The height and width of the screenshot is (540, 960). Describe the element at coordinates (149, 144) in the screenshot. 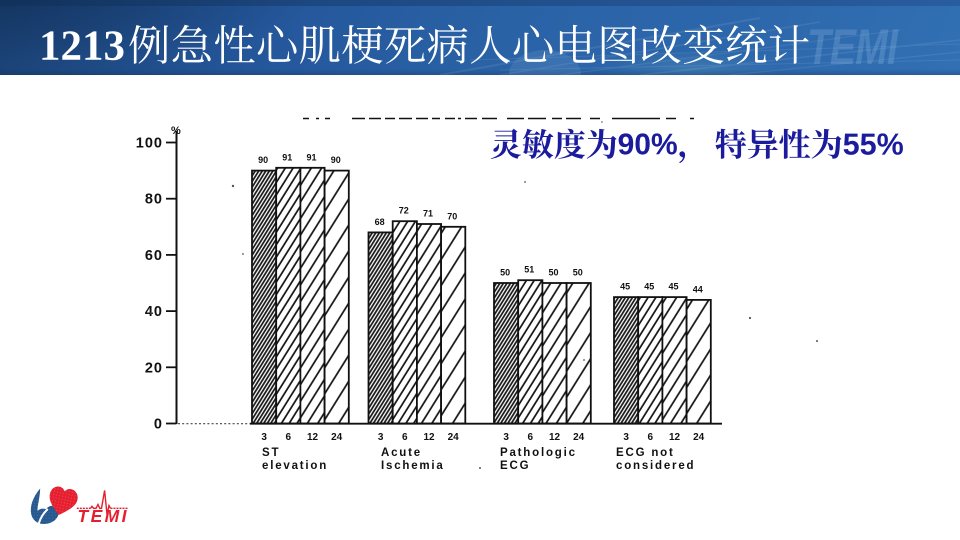

I see `svg-text: 100` at that location.